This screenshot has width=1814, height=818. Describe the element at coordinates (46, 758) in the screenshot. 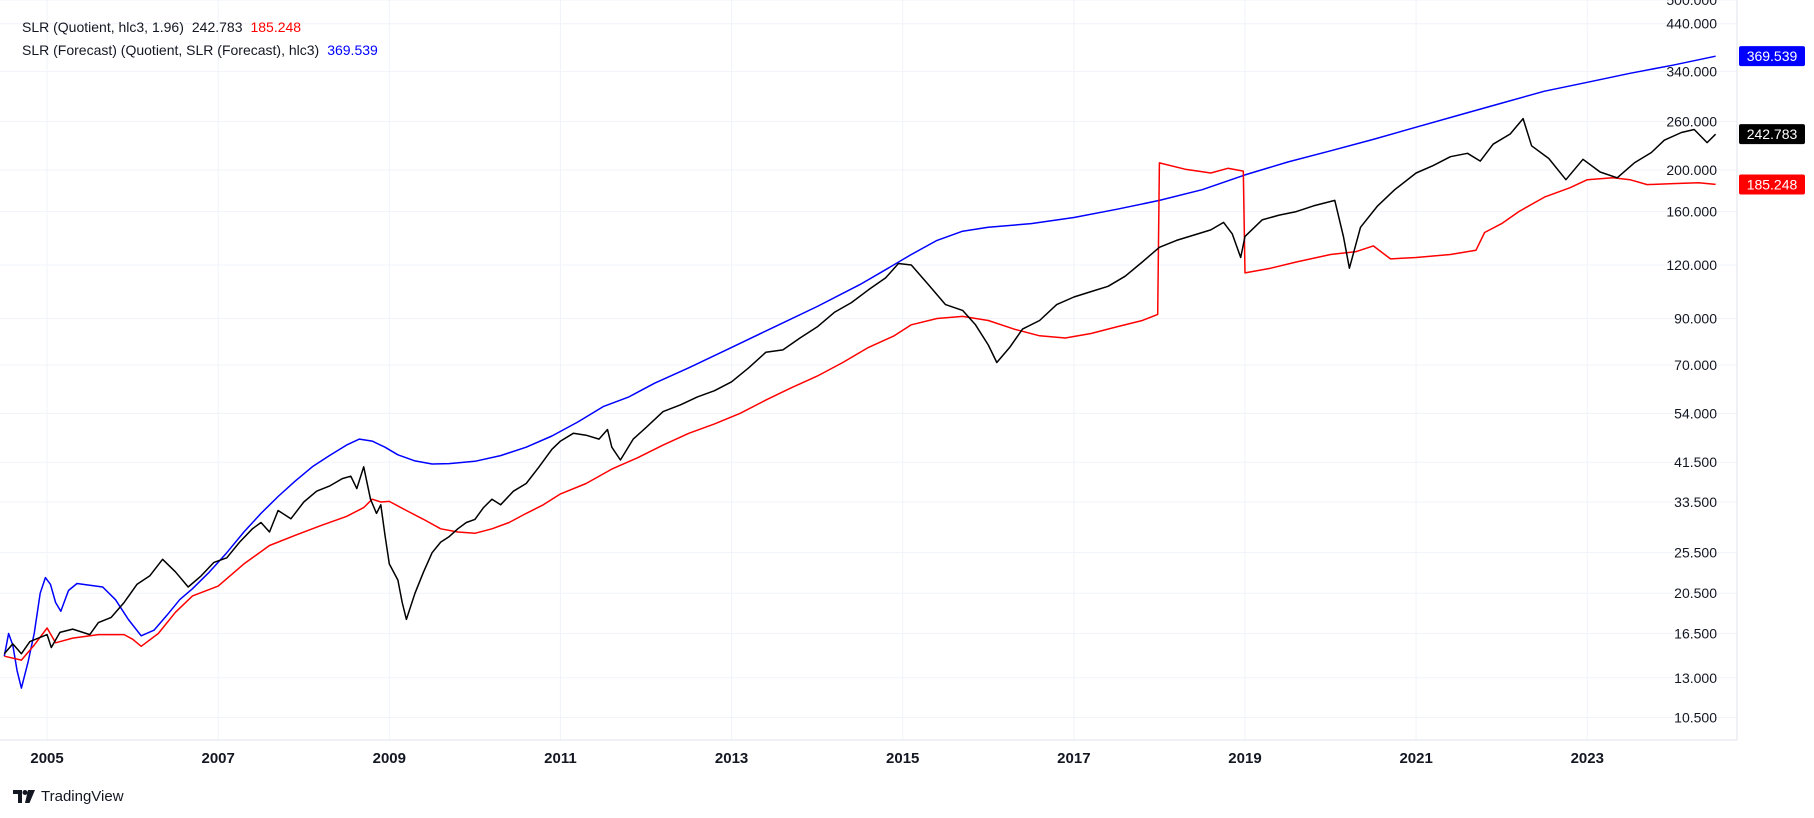

I see `x-tick-label: 2005` at that location.